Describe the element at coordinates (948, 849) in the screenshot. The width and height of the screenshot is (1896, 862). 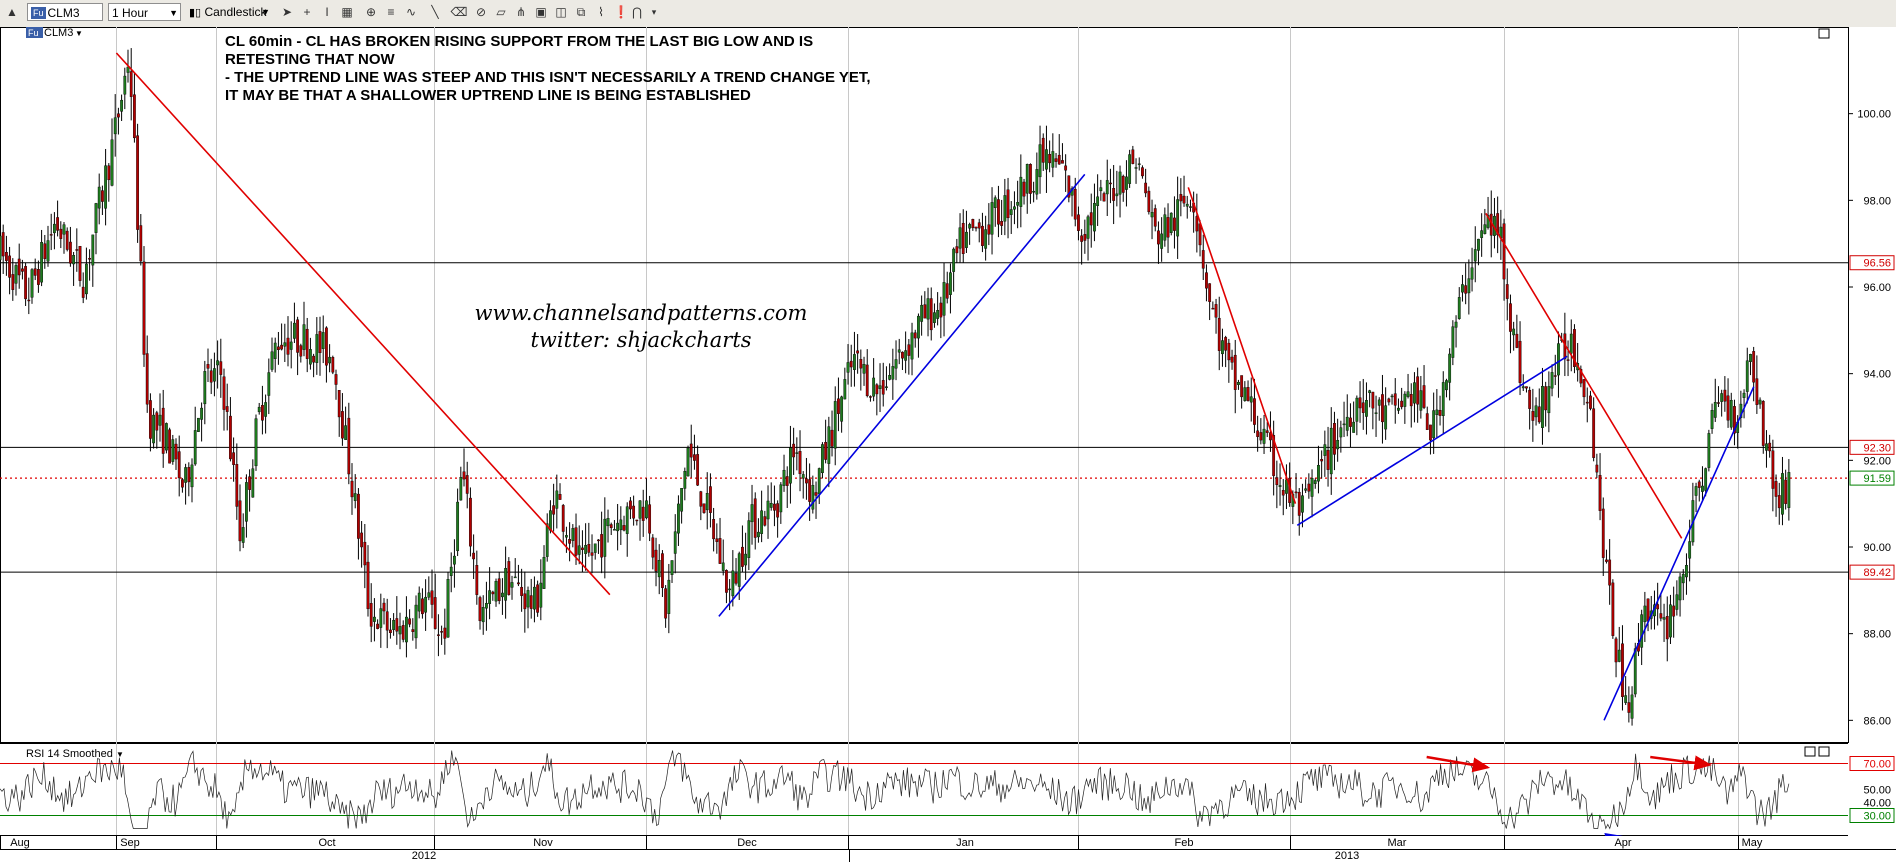
I see `time-axis: Aug Sep Oct Nov Dec Jan Feb Mar Apr May 2012 2013` at that location.